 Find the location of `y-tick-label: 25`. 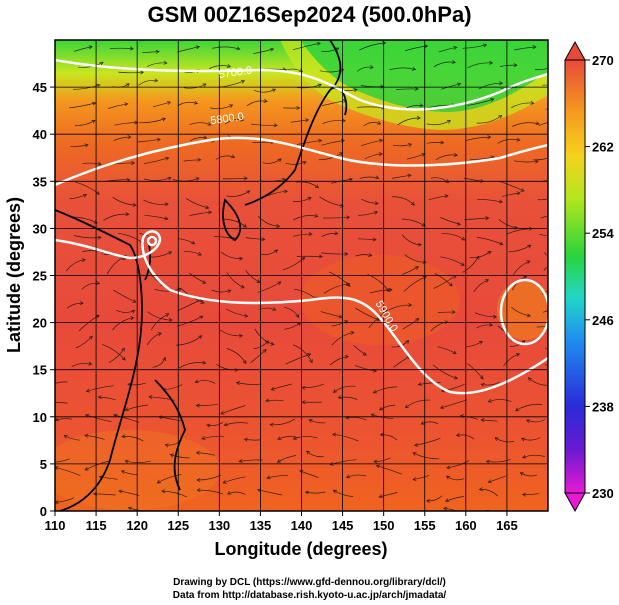

y-tick-label: 25 is located at coordinates (40, 276).